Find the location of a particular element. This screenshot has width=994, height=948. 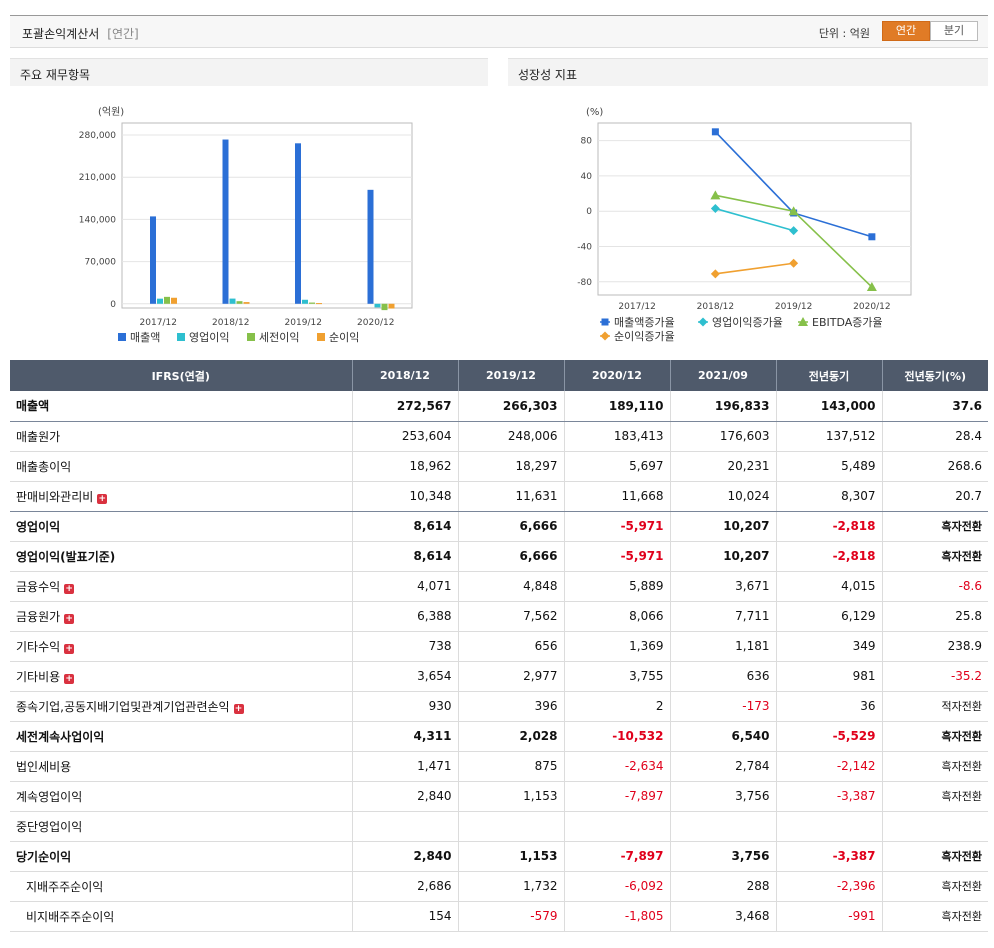

row-label-text: 금융원가 is located at coordinates (38, 616).